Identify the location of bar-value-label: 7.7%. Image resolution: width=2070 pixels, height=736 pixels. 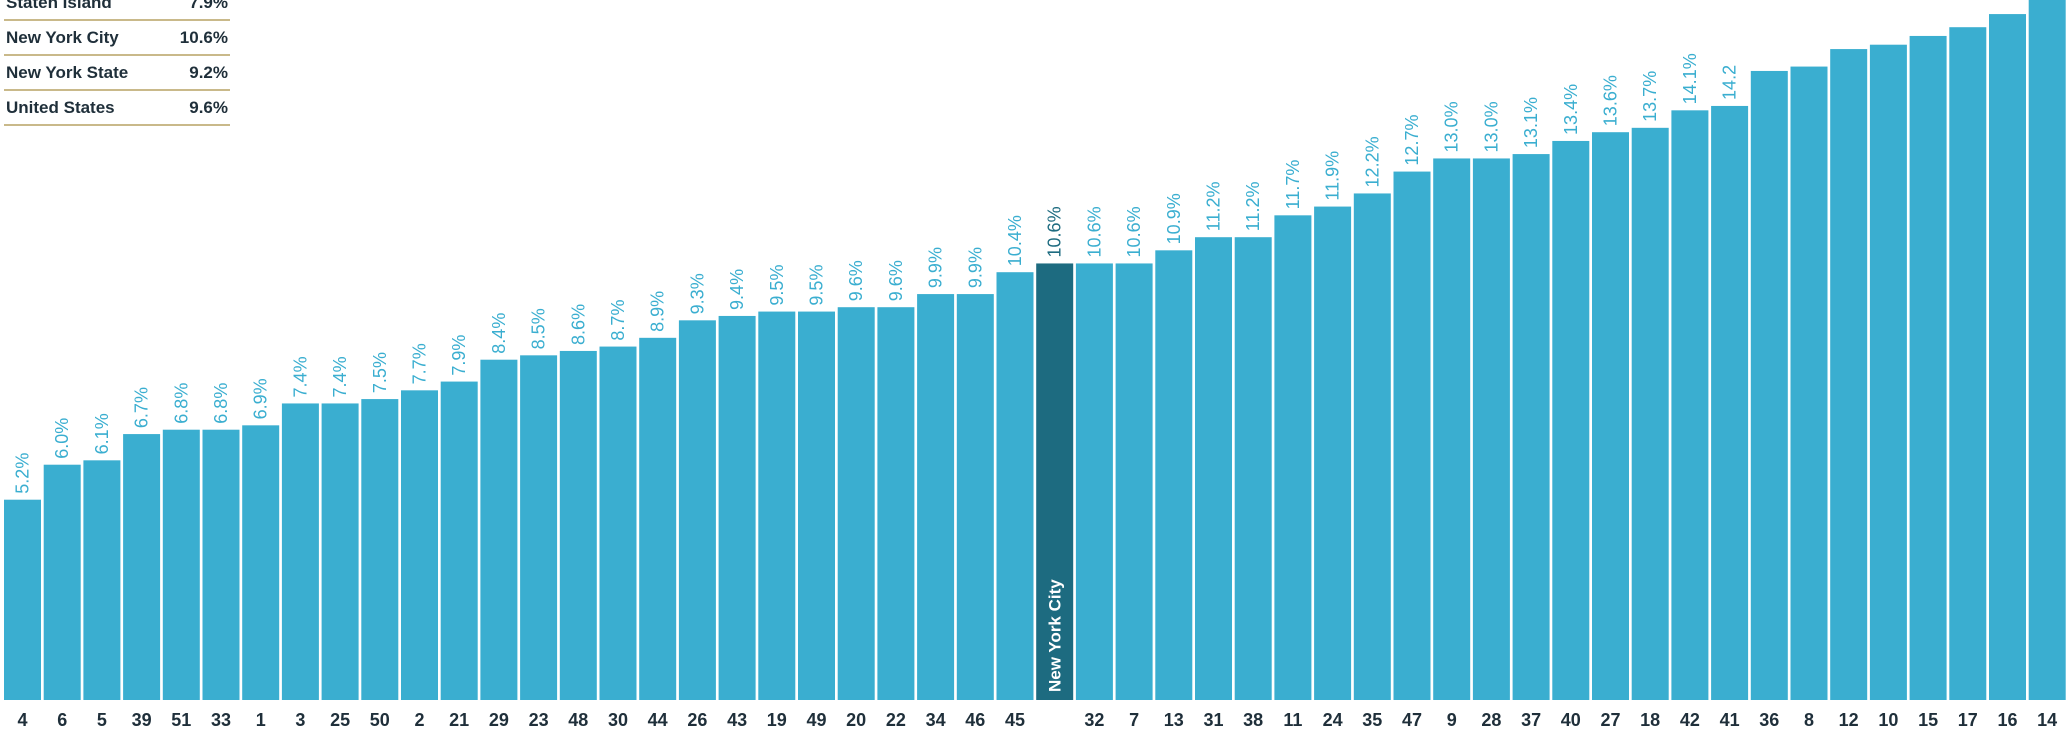
(420, 363).